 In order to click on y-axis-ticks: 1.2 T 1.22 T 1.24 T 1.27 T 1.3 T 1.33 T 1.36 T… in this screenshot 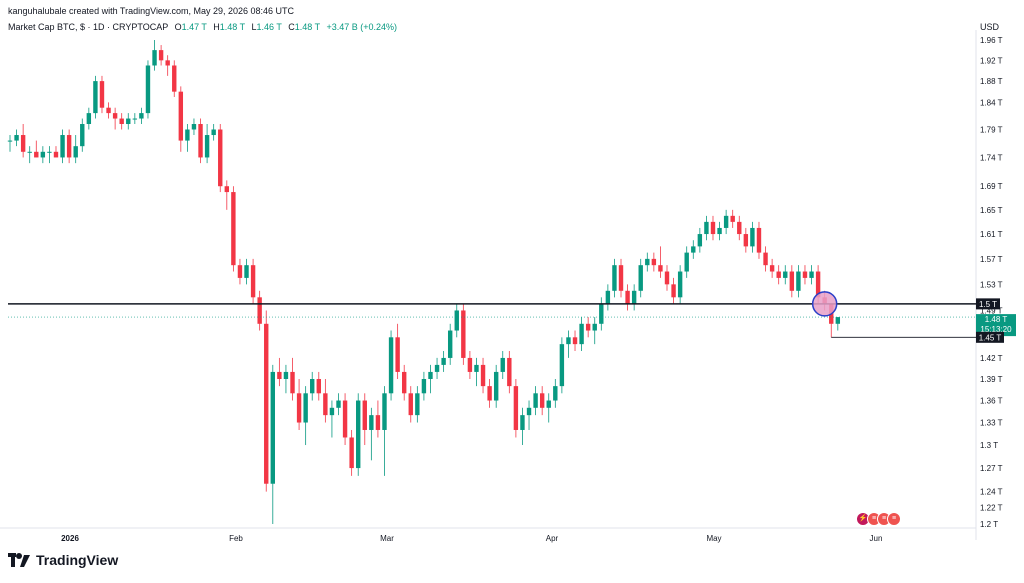, I will do `click(991, 282)`.